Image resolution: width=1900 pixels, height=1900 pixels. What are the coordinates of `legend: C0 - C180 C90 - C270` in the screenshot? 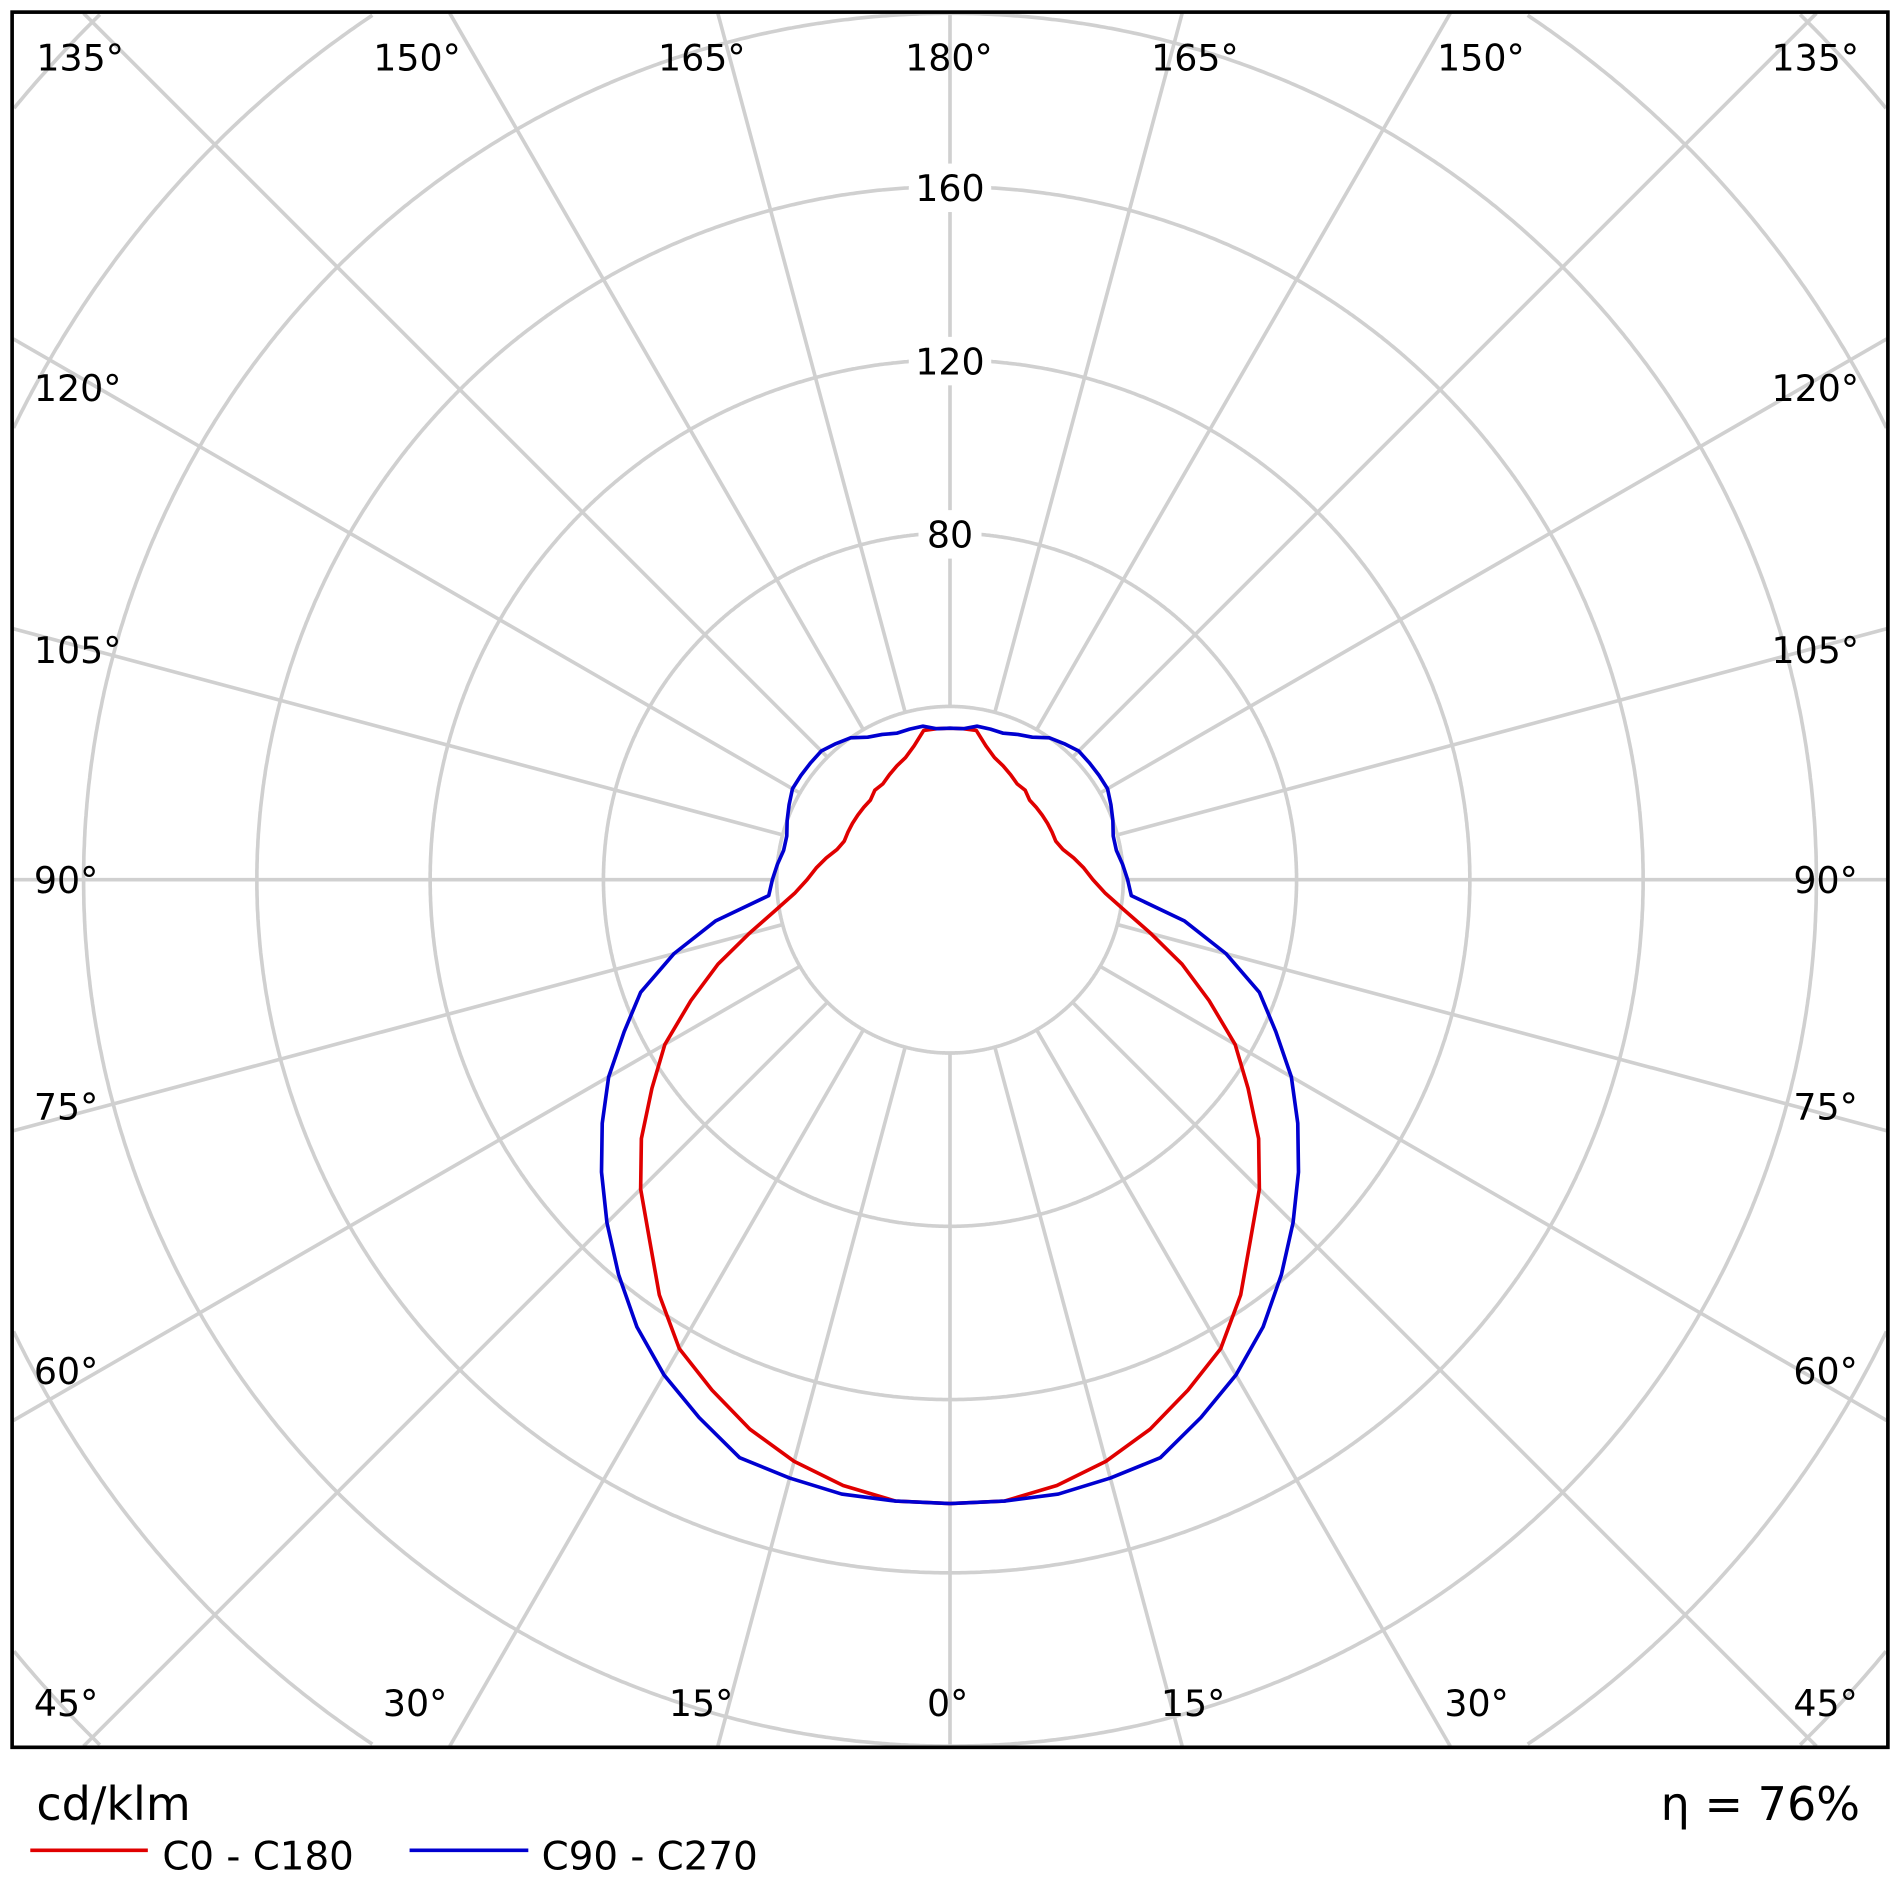 It's located at (394, 1857).